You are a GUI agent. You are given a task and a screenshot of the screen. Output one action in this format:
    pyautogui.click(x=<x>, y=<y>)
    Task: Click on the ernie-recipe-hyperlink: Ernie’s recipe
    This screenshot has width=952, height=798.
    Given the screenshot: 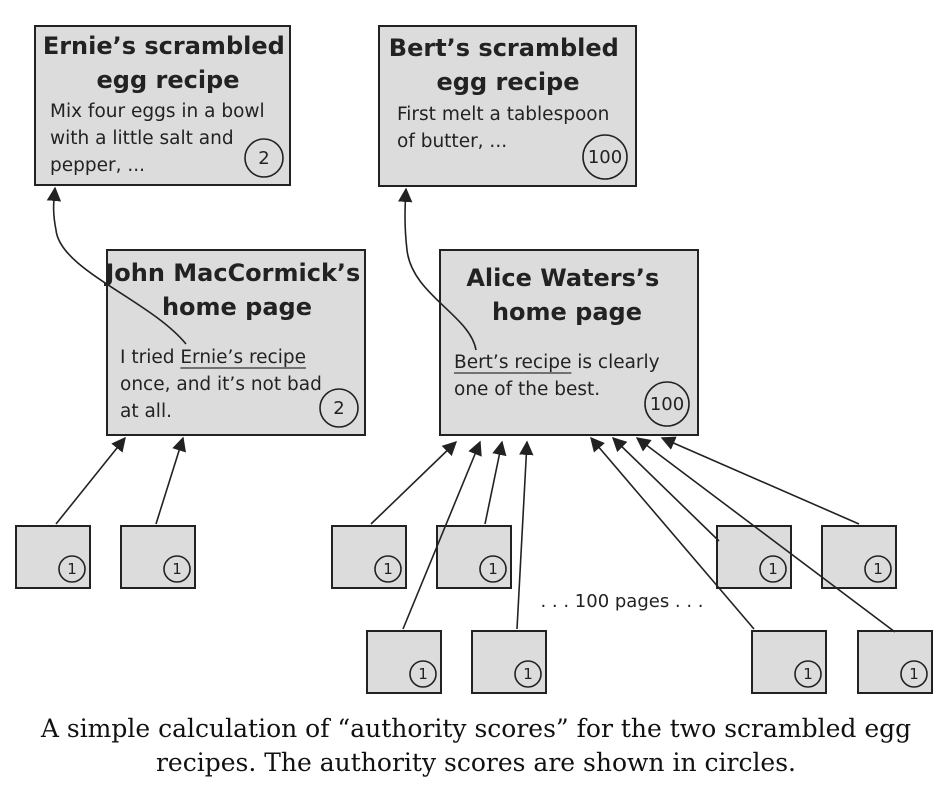 What is the action you would take?
    pyautogui.click(x=243, y=357)
    